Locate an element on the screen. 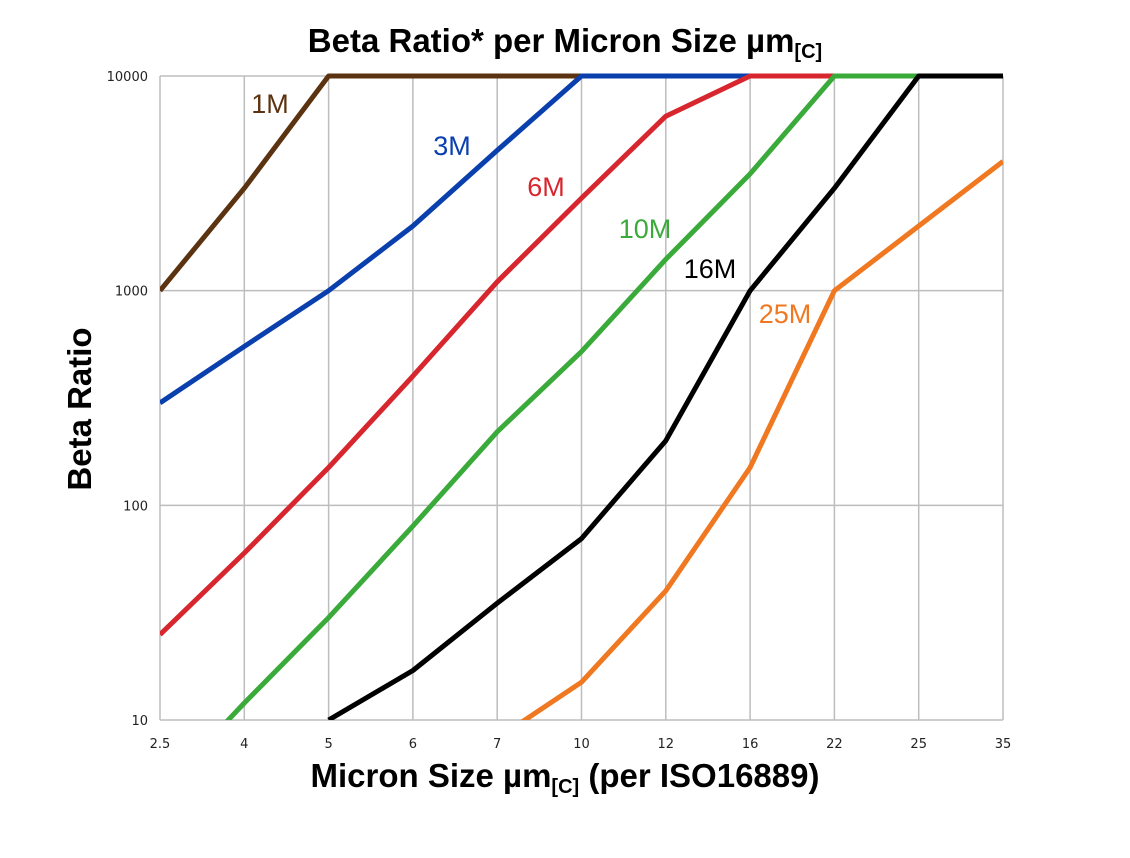 This screenshot has width=1130, height=858. x-tick-label: 12 is located at coordinates (666, 744).